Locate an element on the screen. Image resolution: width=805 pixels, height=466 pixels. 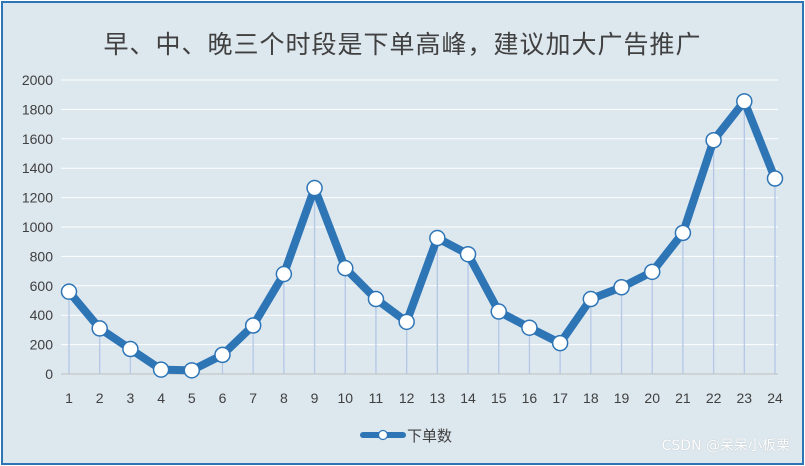
y-axis-ticks: 0 200 400 600 800 1000 1200 1400 1600 1800 2000 is located at coordinates (37, 227).